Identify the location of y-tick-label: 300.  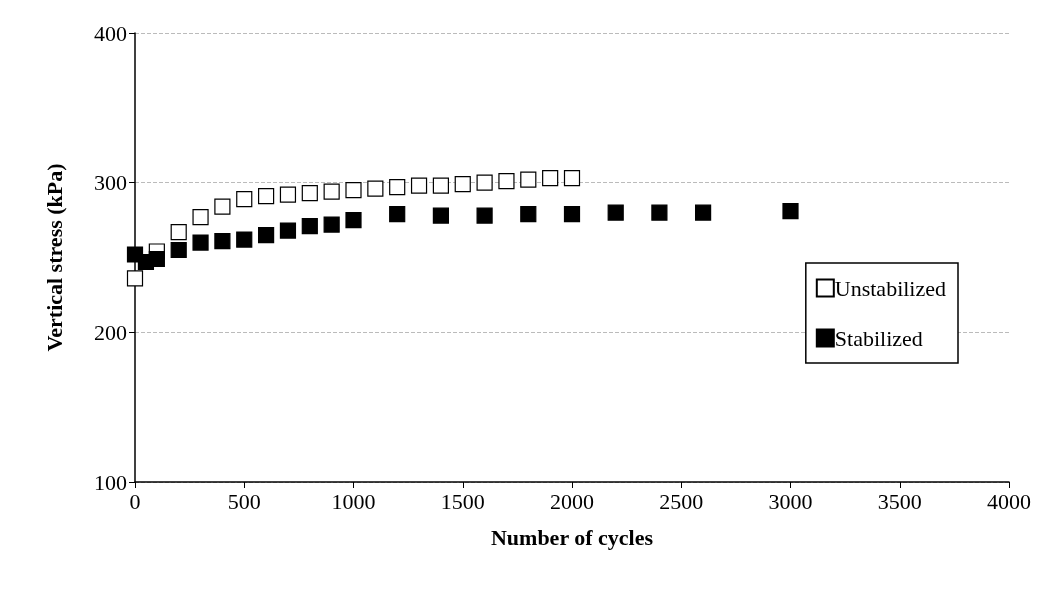
(110, 183).